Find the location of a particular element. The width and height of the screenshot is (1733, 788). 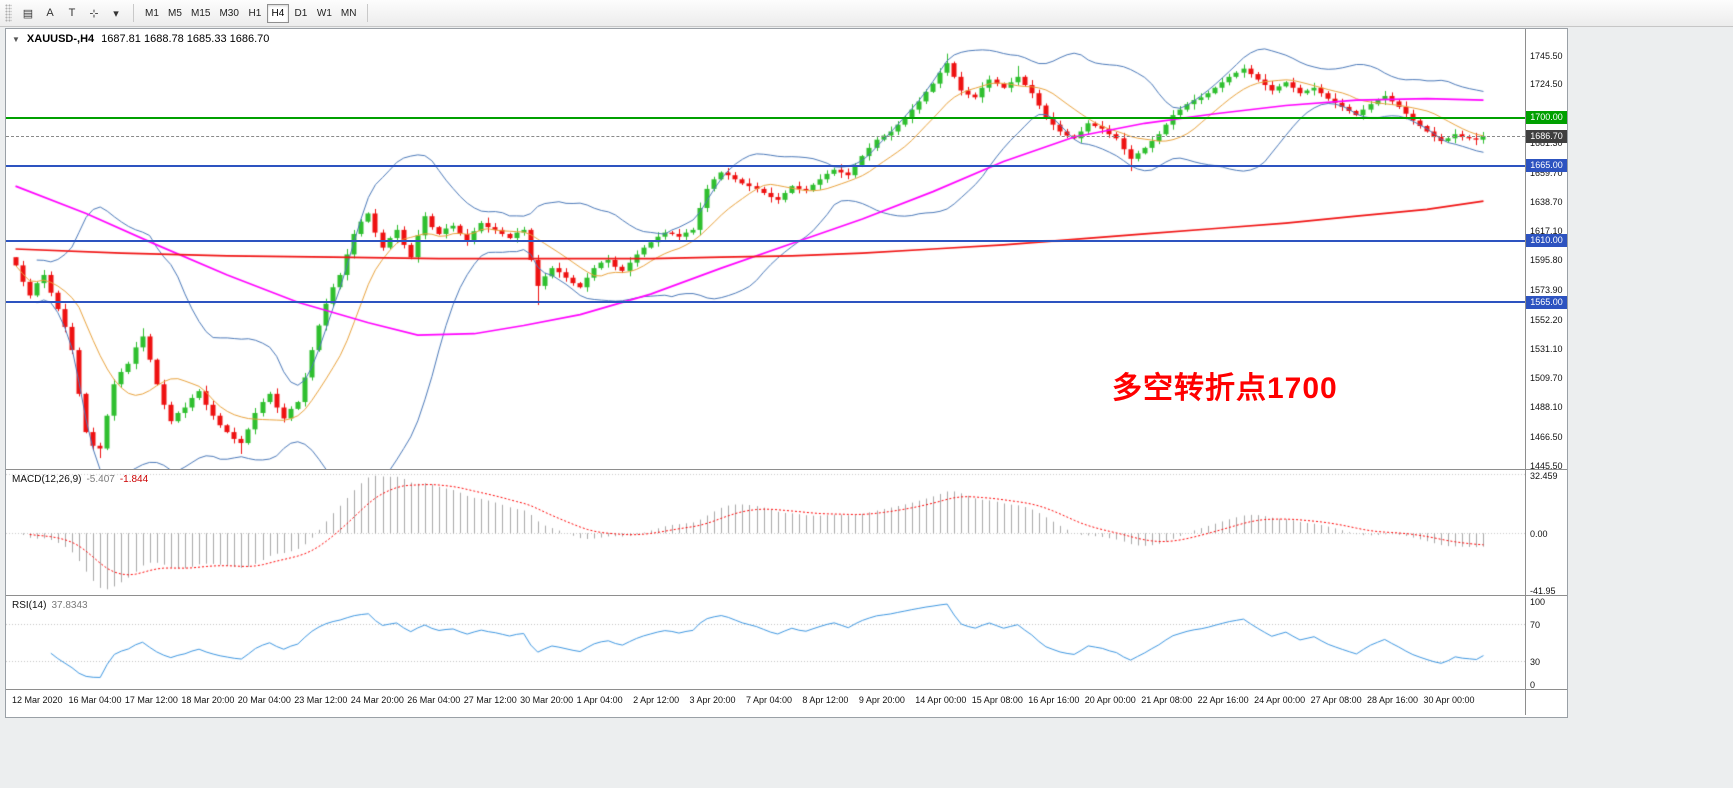

timeframe-m15: M15 is located at coordinates (201, 13).